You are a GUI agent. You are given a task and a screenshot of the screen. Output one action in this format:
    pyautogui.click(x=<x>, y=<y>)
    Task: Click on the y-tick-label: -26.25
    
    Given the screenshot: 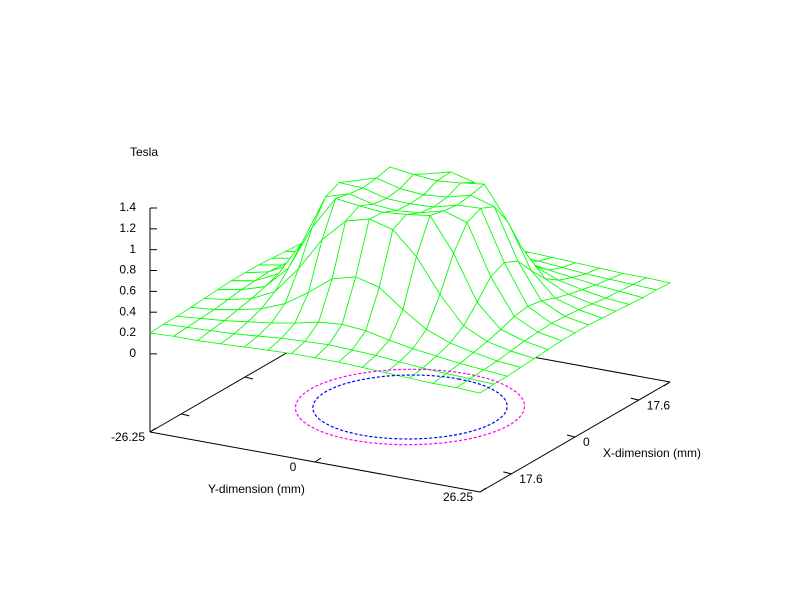 What is the action you would take?
    pyautogui.click(x=128, y=437)
    